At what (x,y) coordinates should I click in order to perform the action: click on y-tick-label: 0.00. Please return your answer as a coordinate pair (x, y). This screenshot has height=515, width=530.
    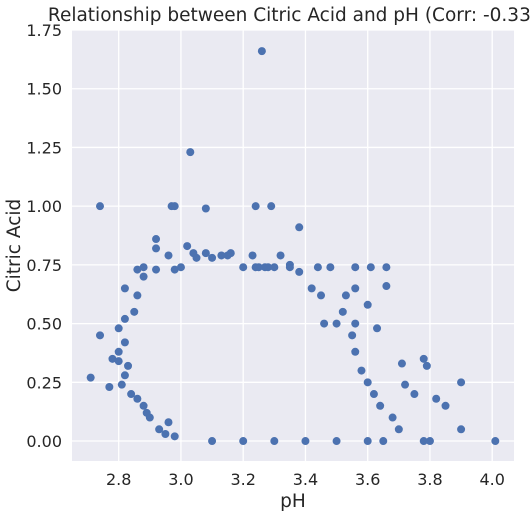
    Looking at the image, I should click on (44, 441).